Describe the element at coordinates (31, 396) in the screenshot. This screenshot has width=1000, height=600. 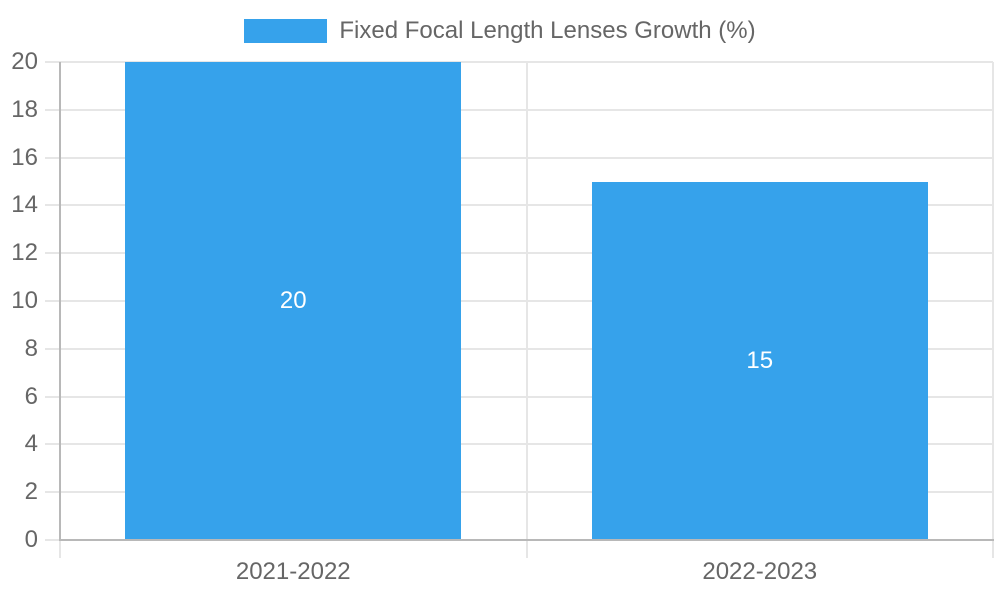
I see `y-tick-label: 6` at that location.